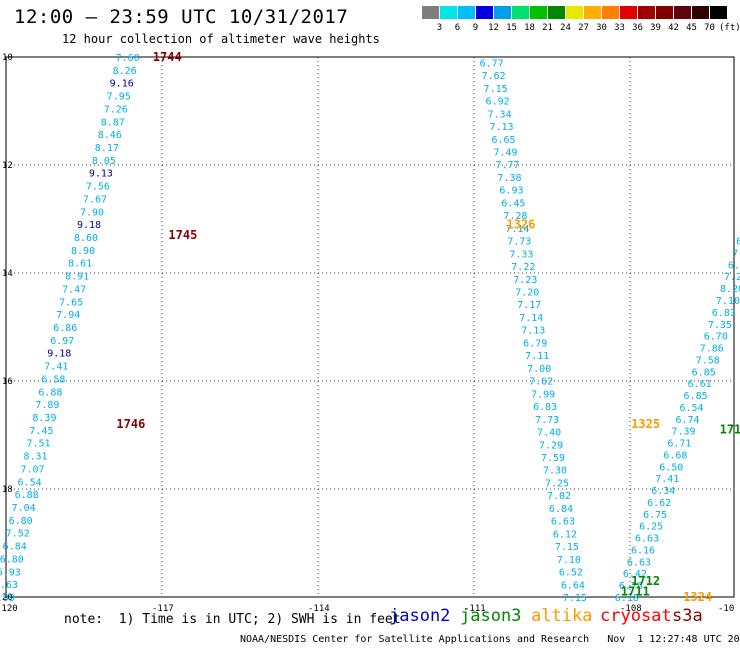  What do you see at coordinates (182, 235) in the screenshot?
I see `pass-time-label: 1745` at bounding box center [182, 235].